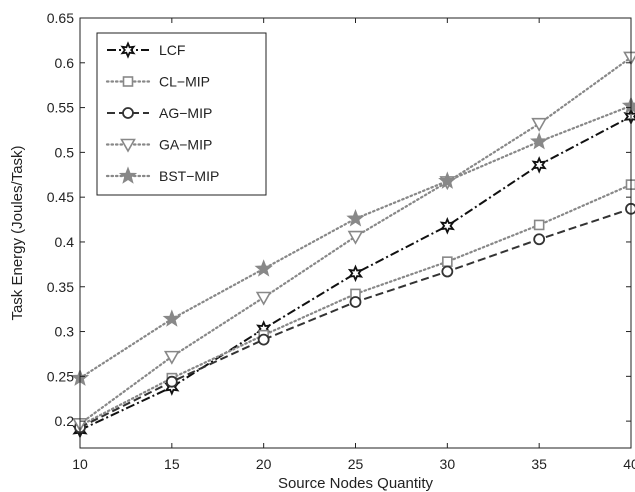 The image size is (635, 492). I want to click on legend-label: GA−MIP, so click(185, 145).